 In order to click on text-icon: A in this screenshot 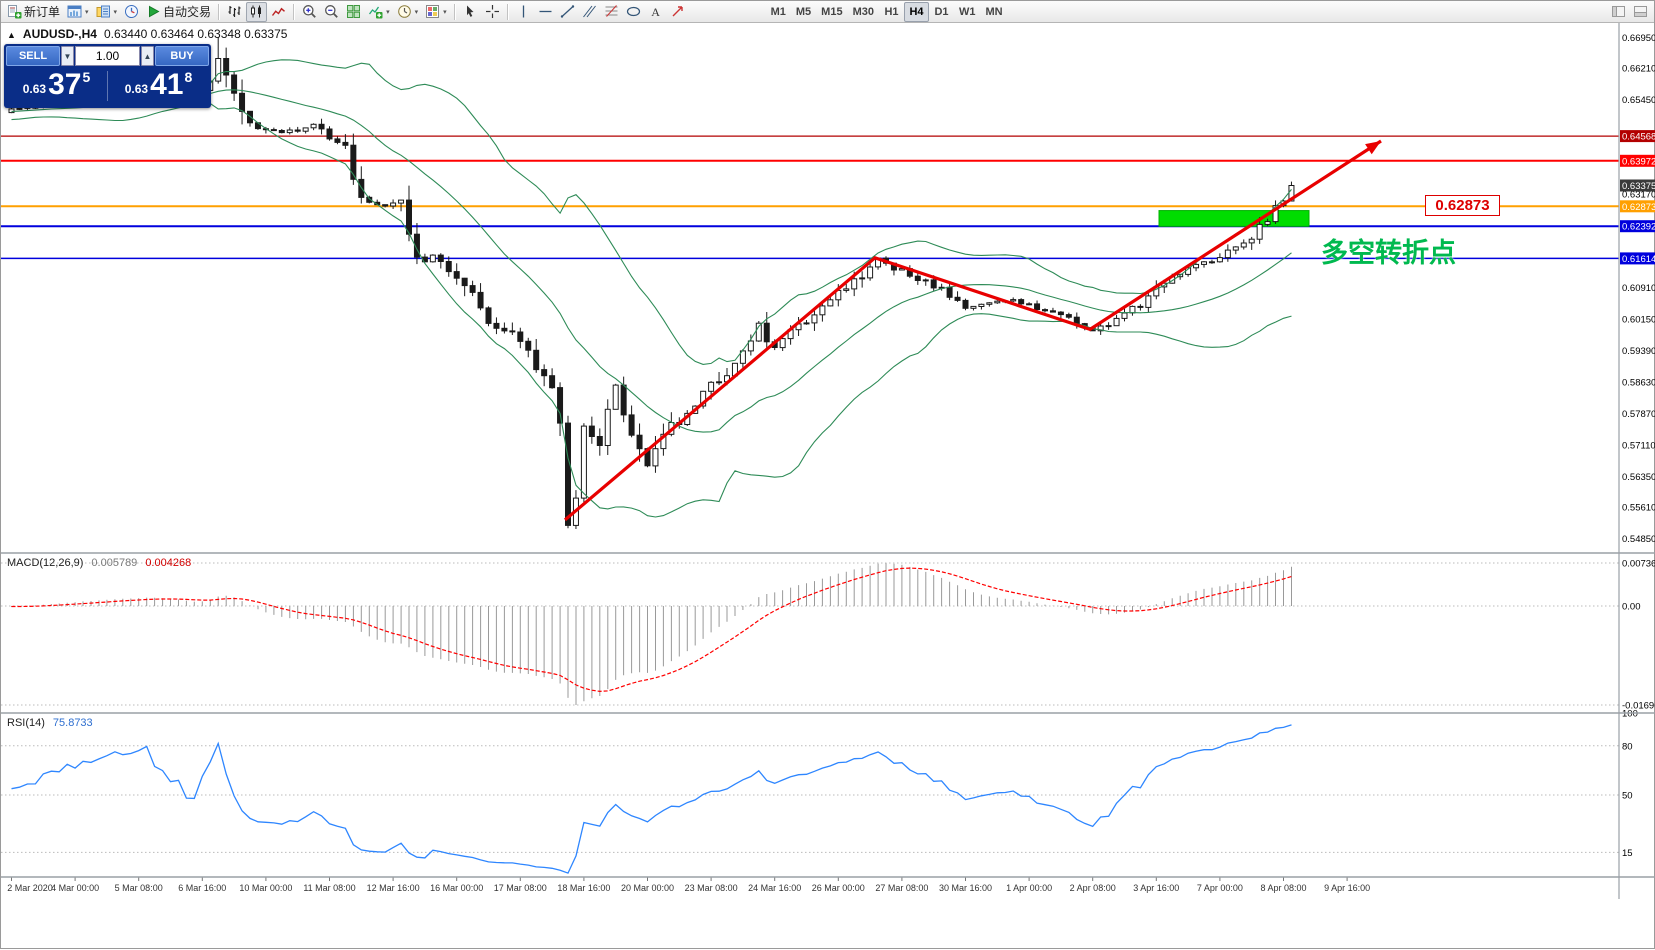, I will do `click(655, 11)`.